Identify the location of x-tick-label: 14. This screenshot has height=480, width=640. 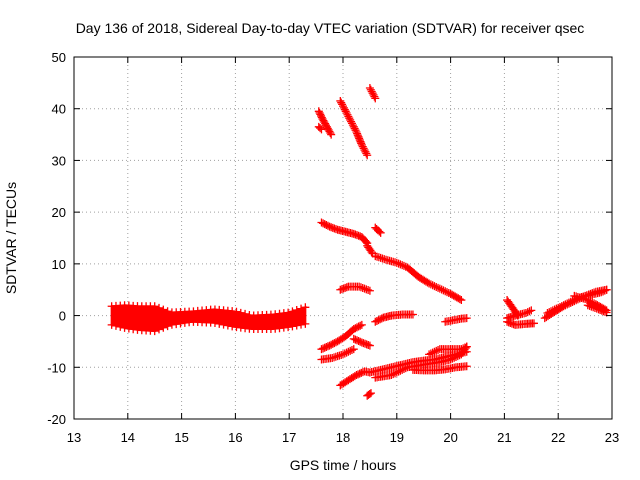
(128, 437).